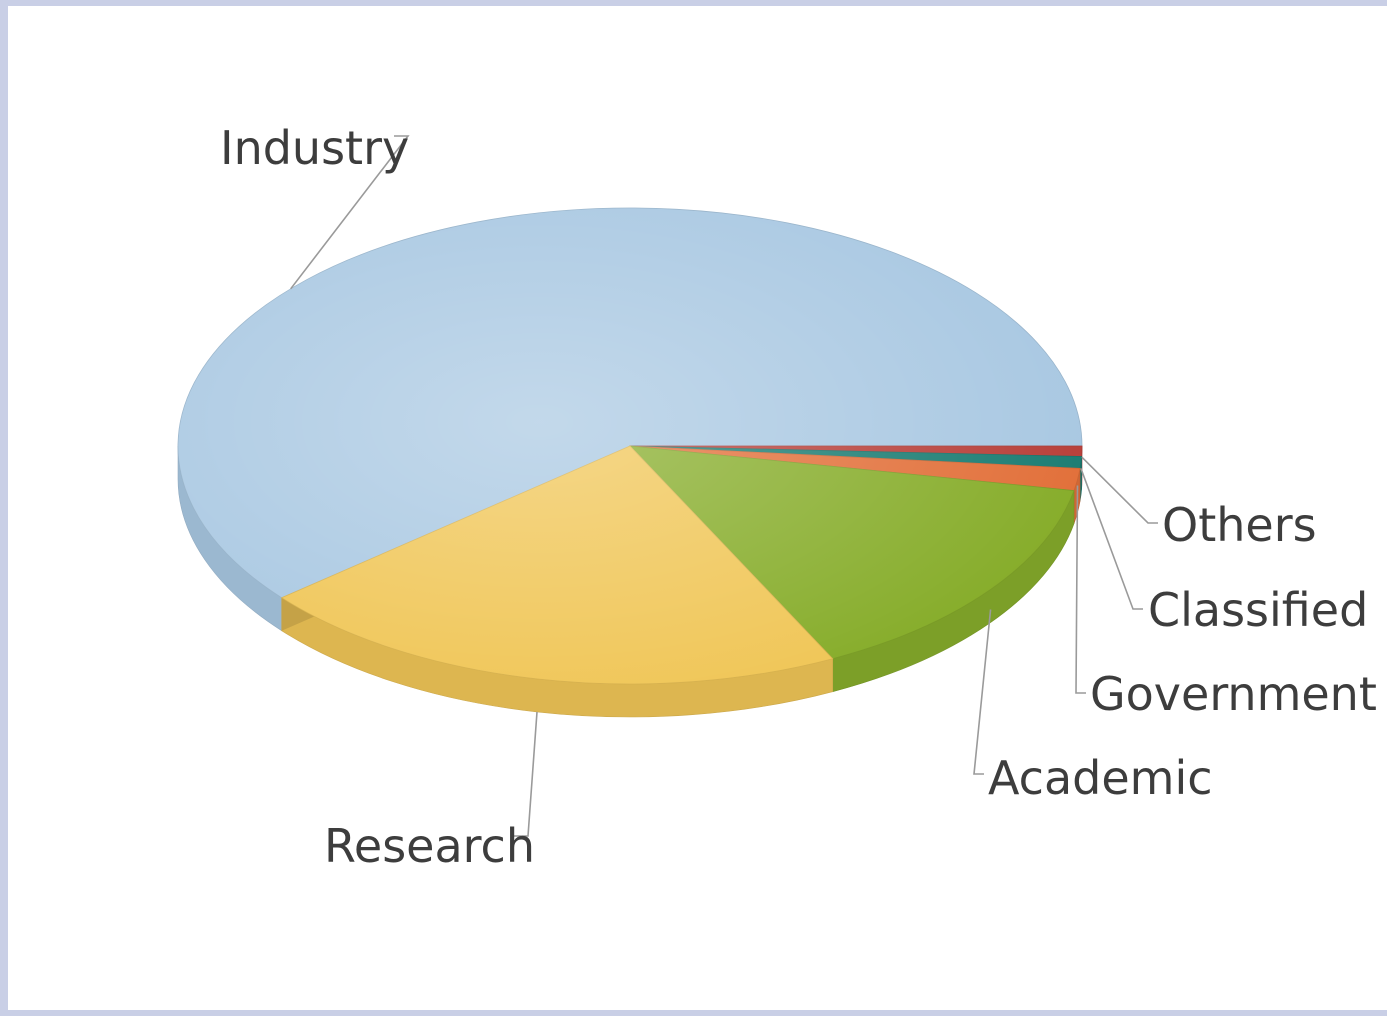 This screenshot has height=1016, width=1387. I want to click on label-government: Government, so click(1233, 694).